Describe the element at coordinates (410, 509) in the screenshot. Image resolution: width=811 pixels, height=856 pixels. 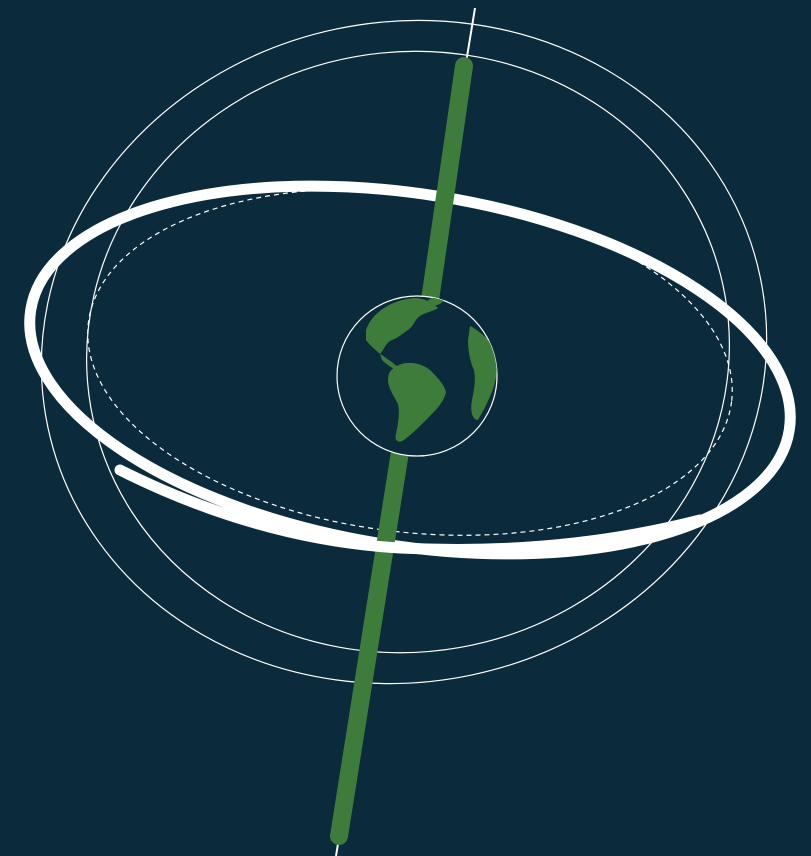
I see `thick-orbit-band-front` at that location.